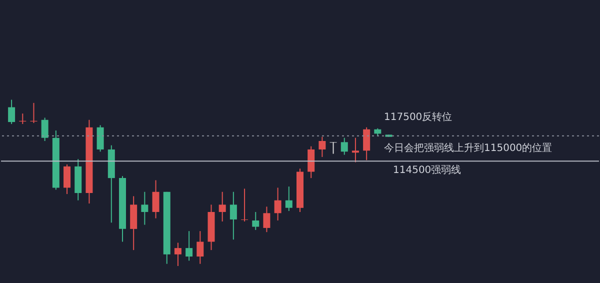 This screenshot has height=283, width=600. What do you see at coordinates (418, 117) in the screenshot?
I see `annotation: 117500反转位` at bounding box center [418, 117].